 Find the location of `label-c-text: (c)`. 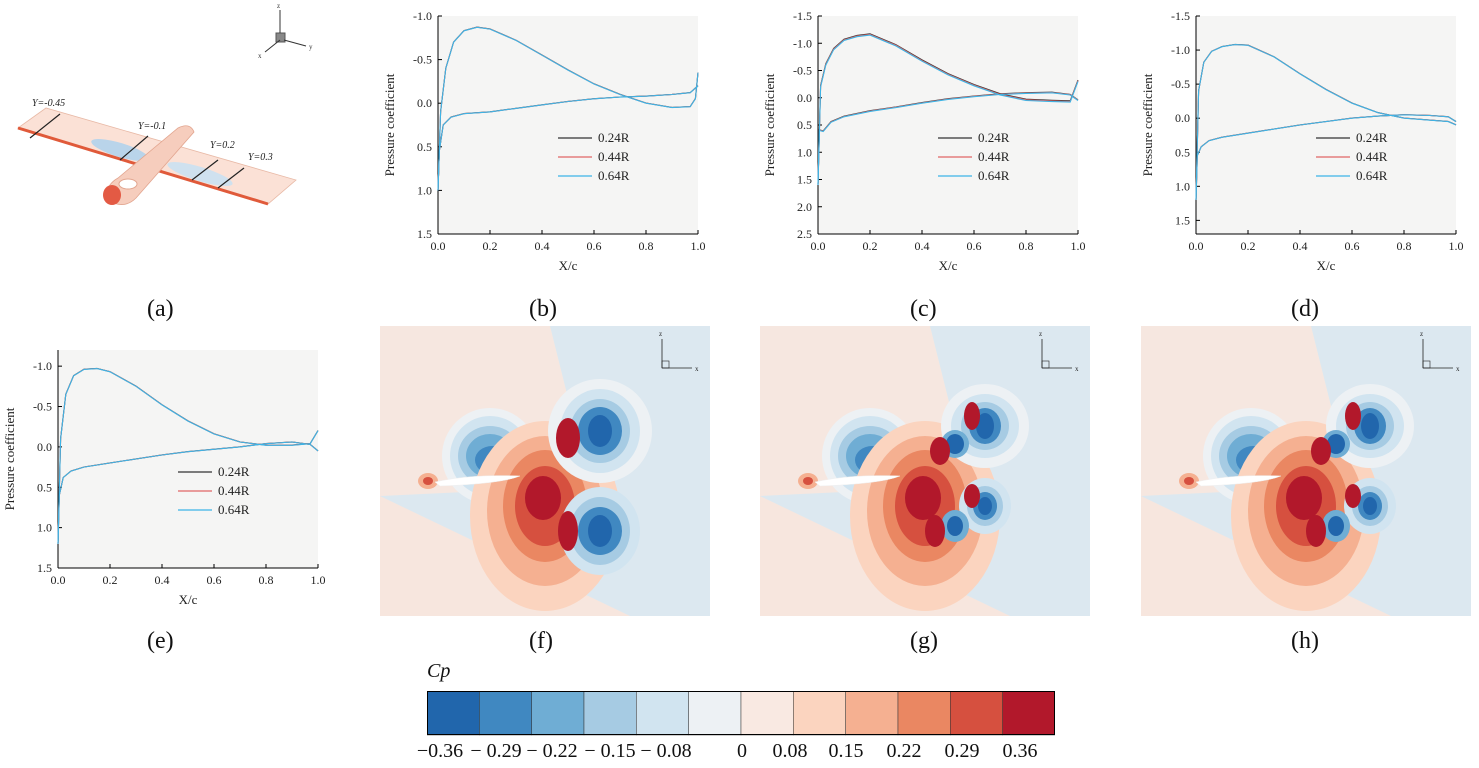

label-c-text: (c) is located at coordinates (923, 309).